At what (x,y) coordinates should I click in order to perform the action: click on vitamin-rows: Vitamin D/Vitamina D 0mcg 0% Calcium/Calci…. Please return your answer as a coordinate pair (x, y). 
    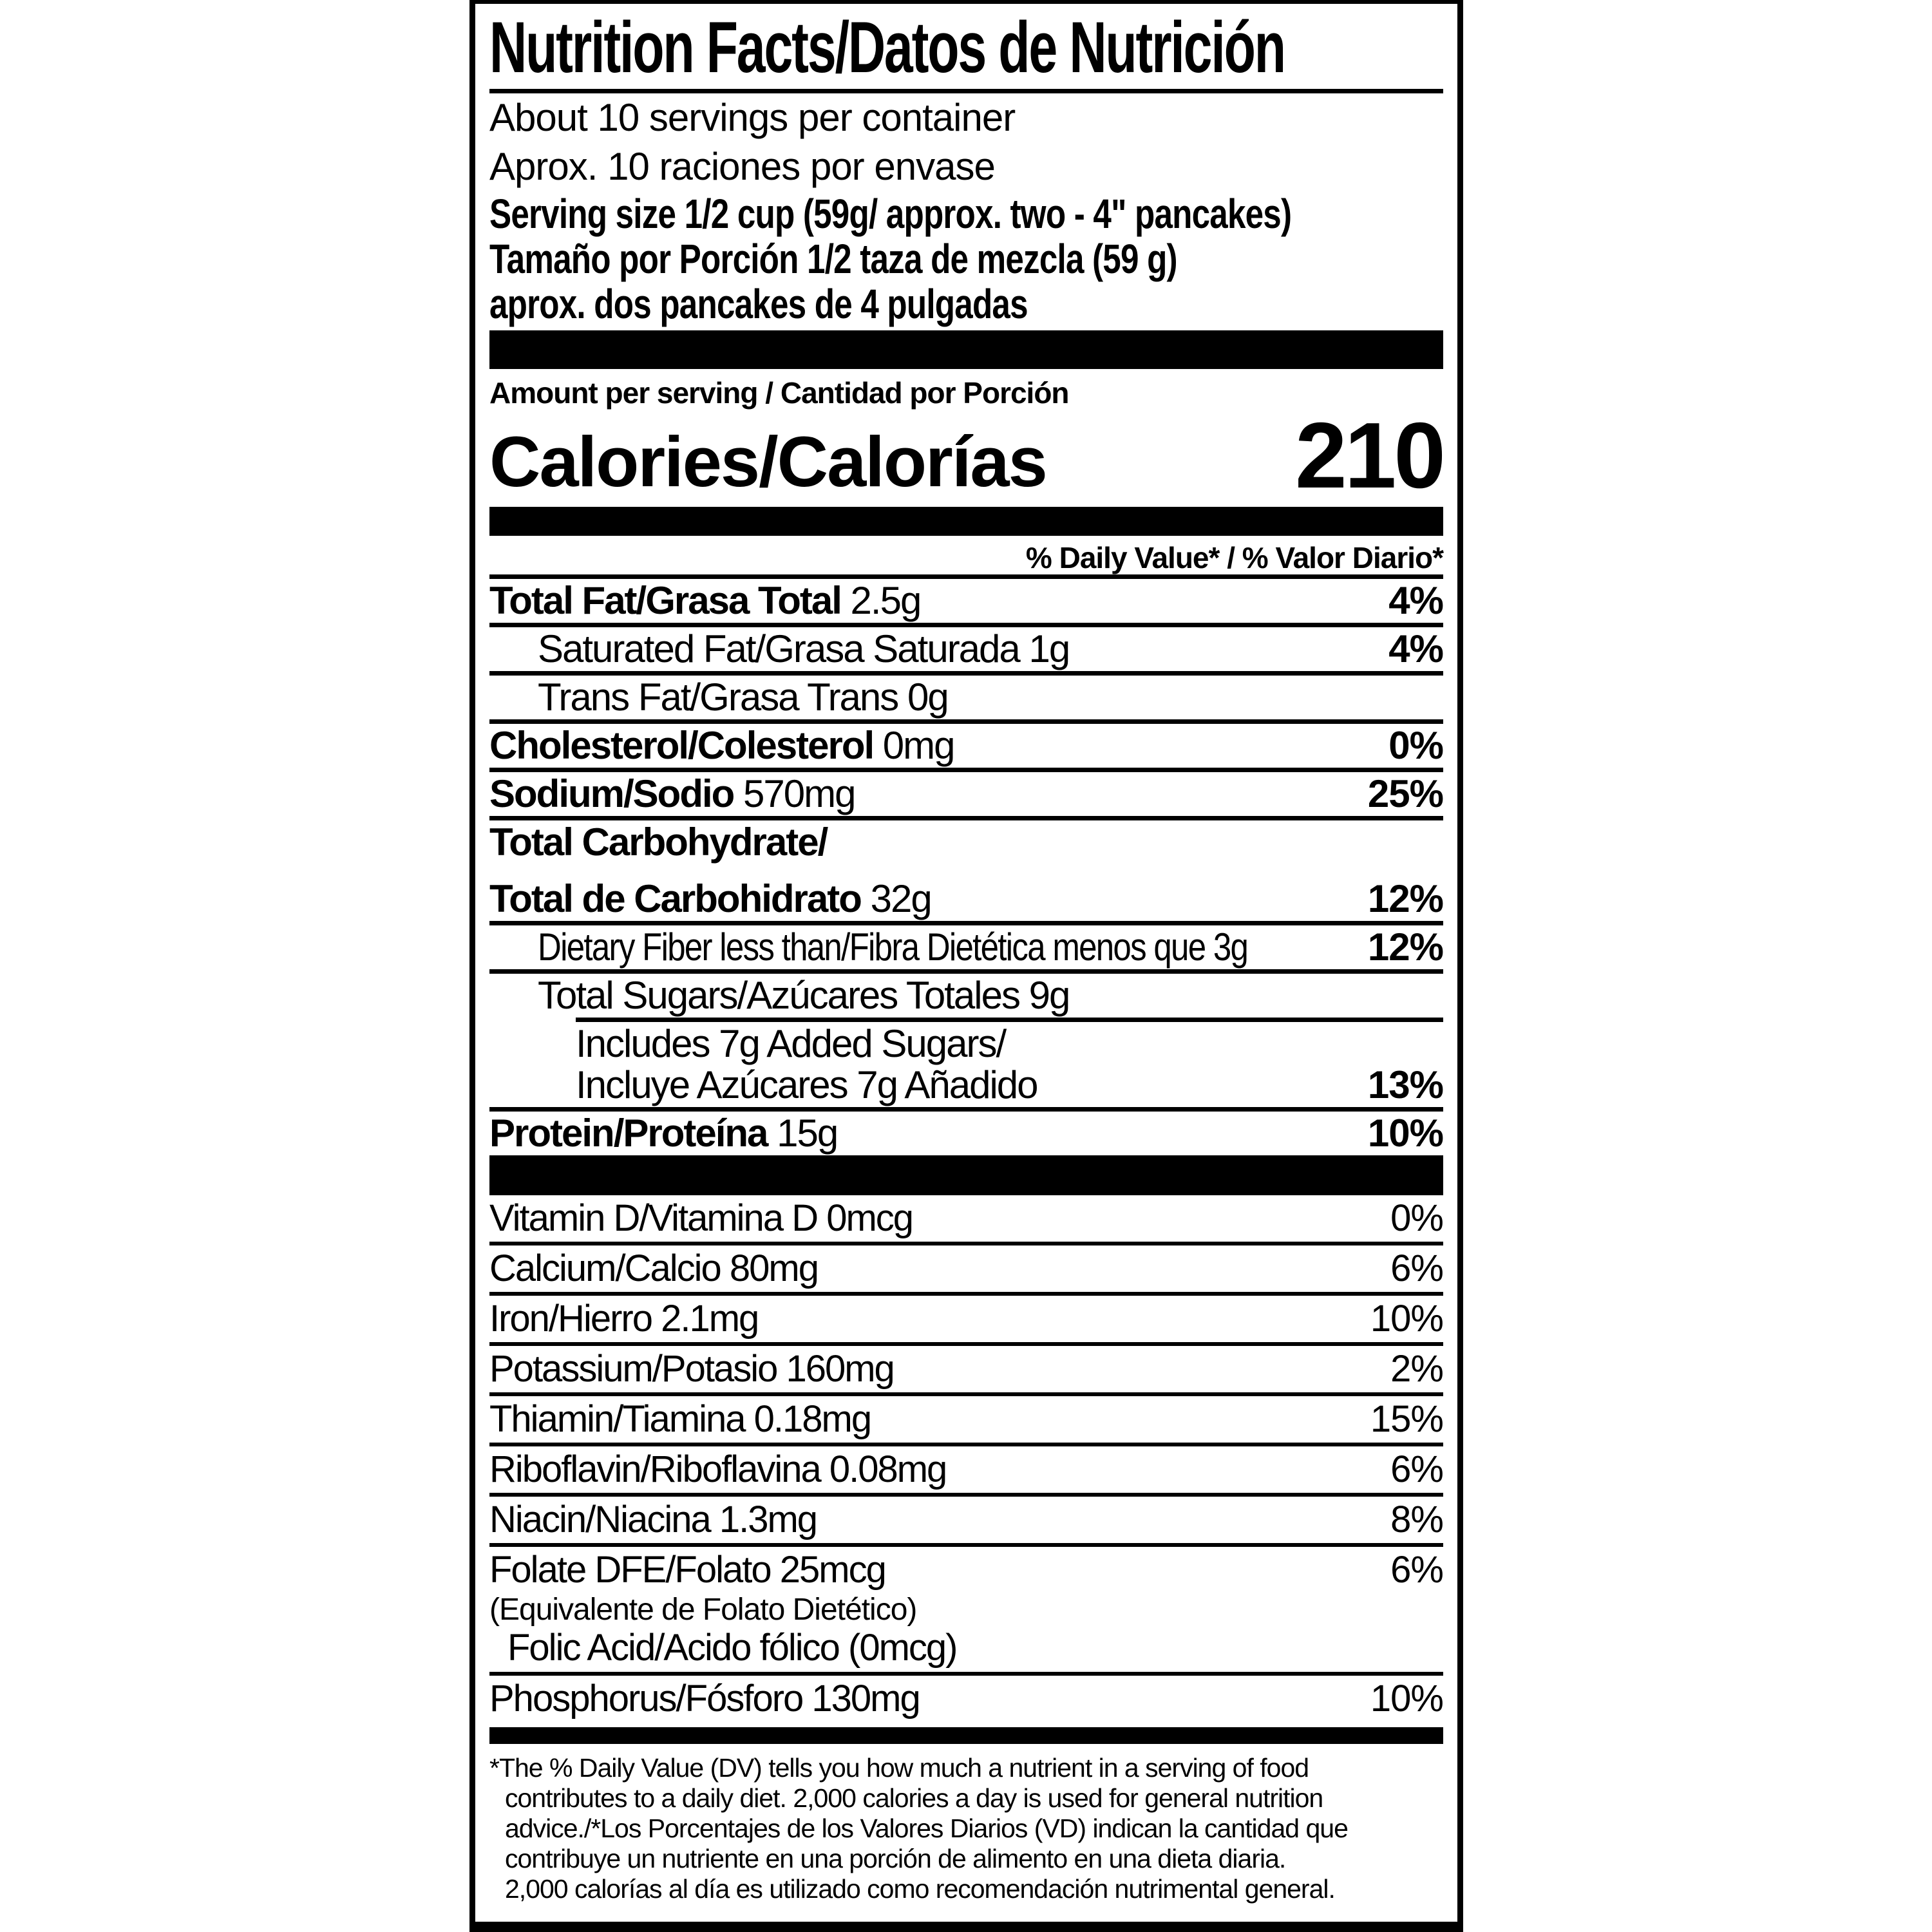
    Looking at the image, I should click on (967, 1459).